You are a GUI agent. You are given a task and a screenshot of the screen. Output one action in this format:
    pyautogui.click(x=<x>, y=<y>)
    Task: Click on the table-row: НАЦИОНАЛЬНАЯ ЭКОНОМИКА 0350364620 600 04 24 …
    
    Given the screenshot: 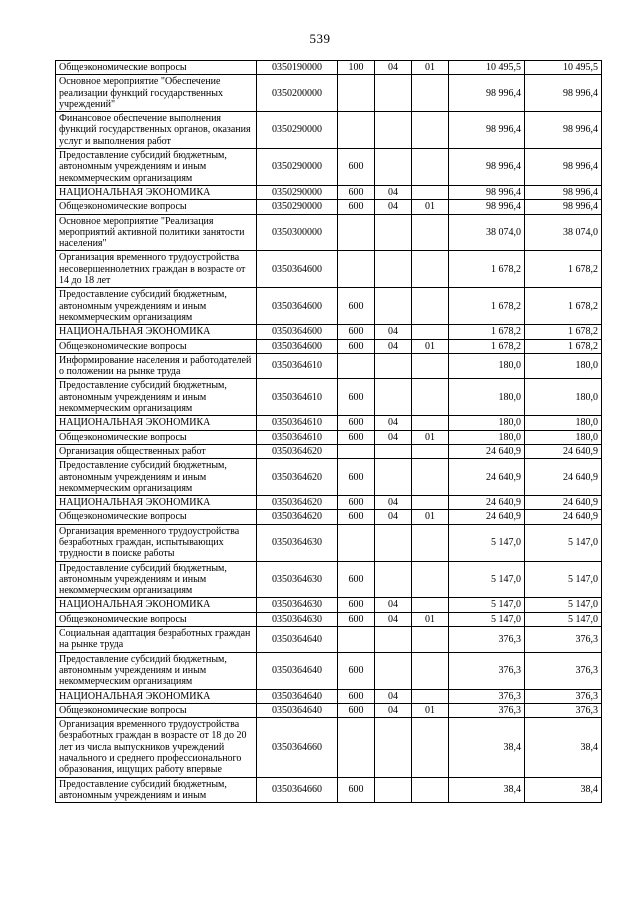 What is the action you would take?
    pyautogui.click(x=328, y=503)
    